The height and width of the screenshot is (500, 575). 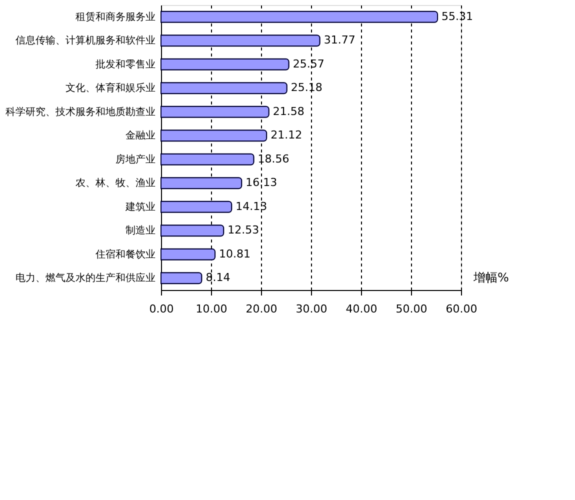 What do you see at coordinates (306, 87) in the screenshot?
I see `data-label: 25.18` at bounding box center [306, 87].